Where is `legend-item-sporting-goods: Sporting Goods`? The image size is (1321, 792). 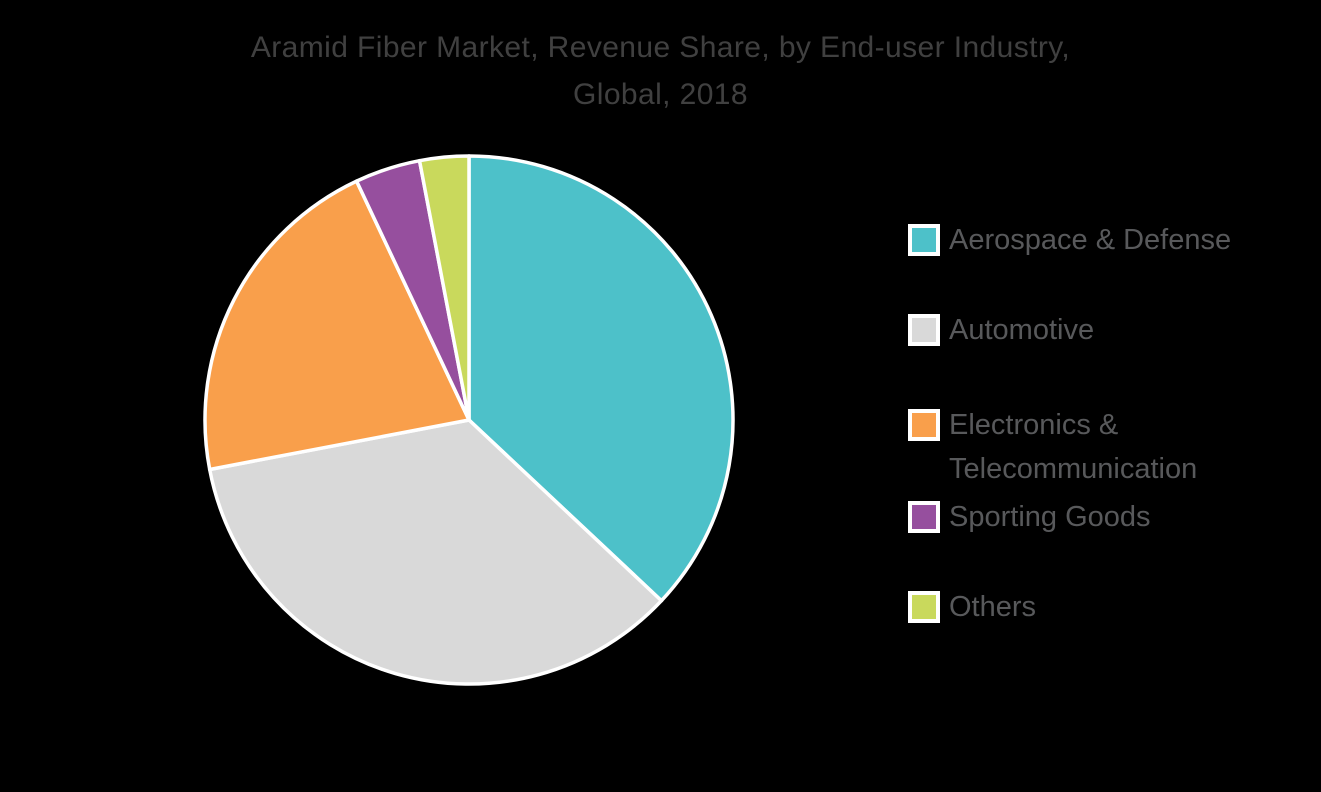 legend-item-sporting-goods: Sporting Goods is located at coordinates (1097, 517).